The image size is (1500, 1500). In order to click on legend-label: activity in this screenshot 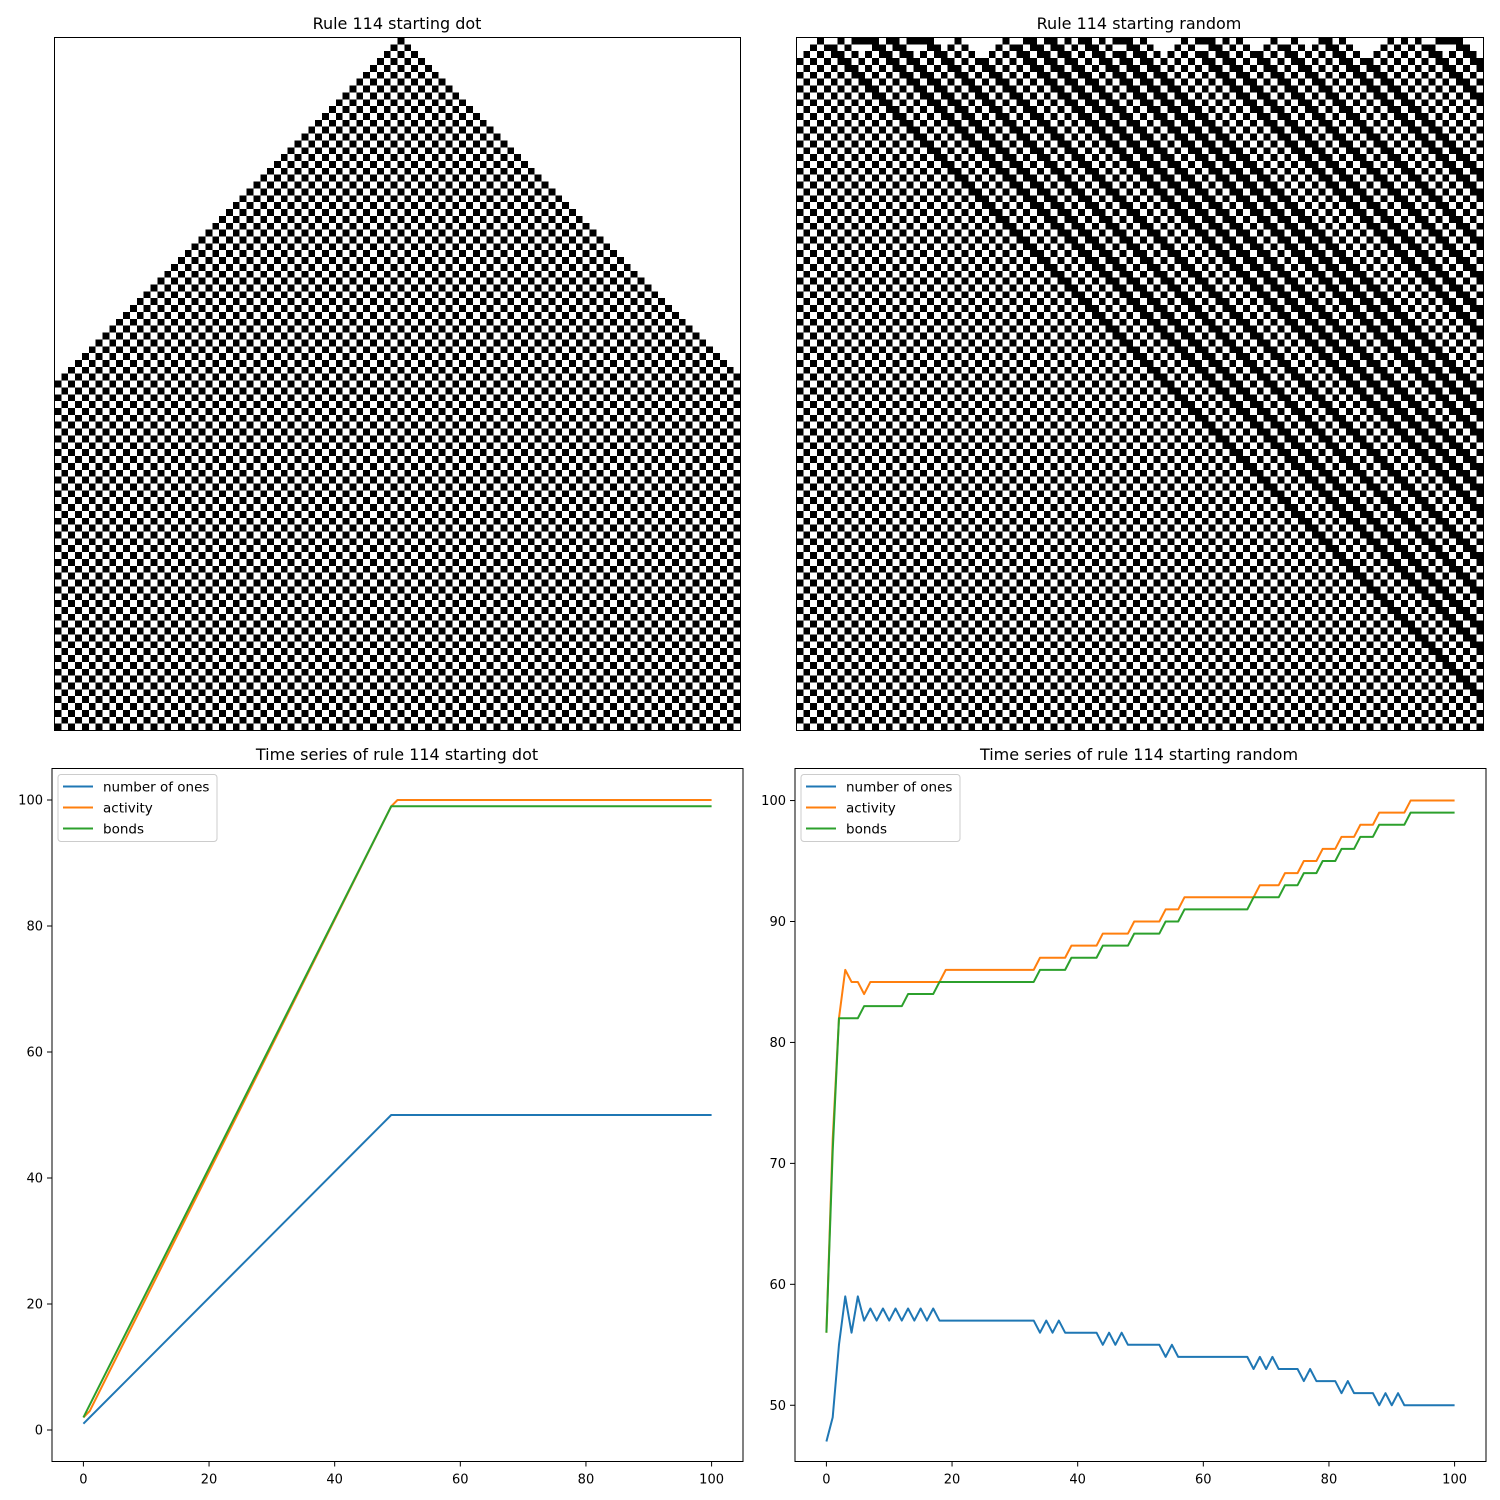, I will do `click(128, 809)`.